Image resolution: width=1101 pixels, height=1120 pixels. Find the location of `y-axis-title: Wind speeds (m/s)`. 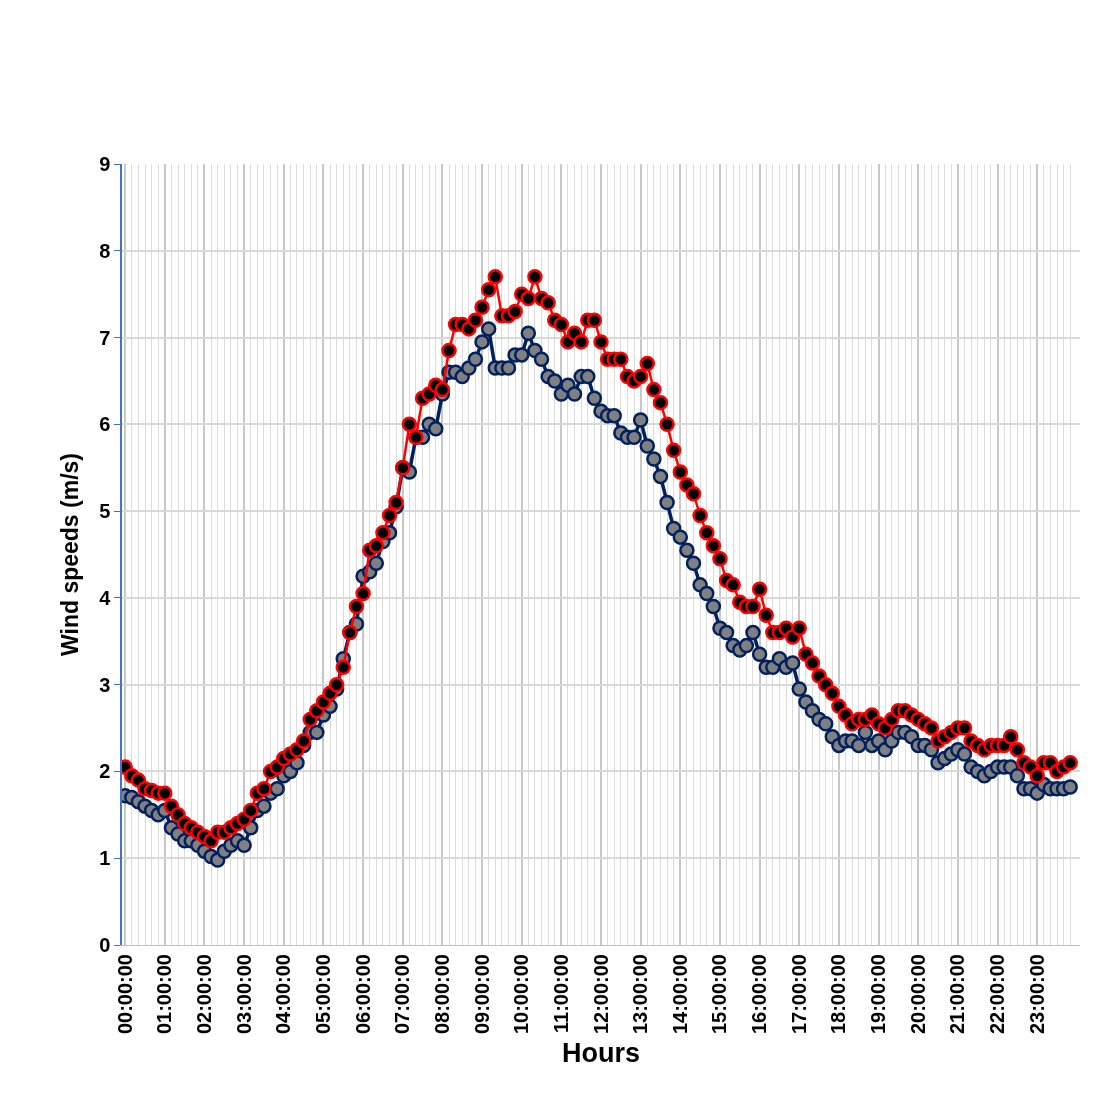

y-axis-title: Wind speeds (m/s) is located at coordinates (70, 554).